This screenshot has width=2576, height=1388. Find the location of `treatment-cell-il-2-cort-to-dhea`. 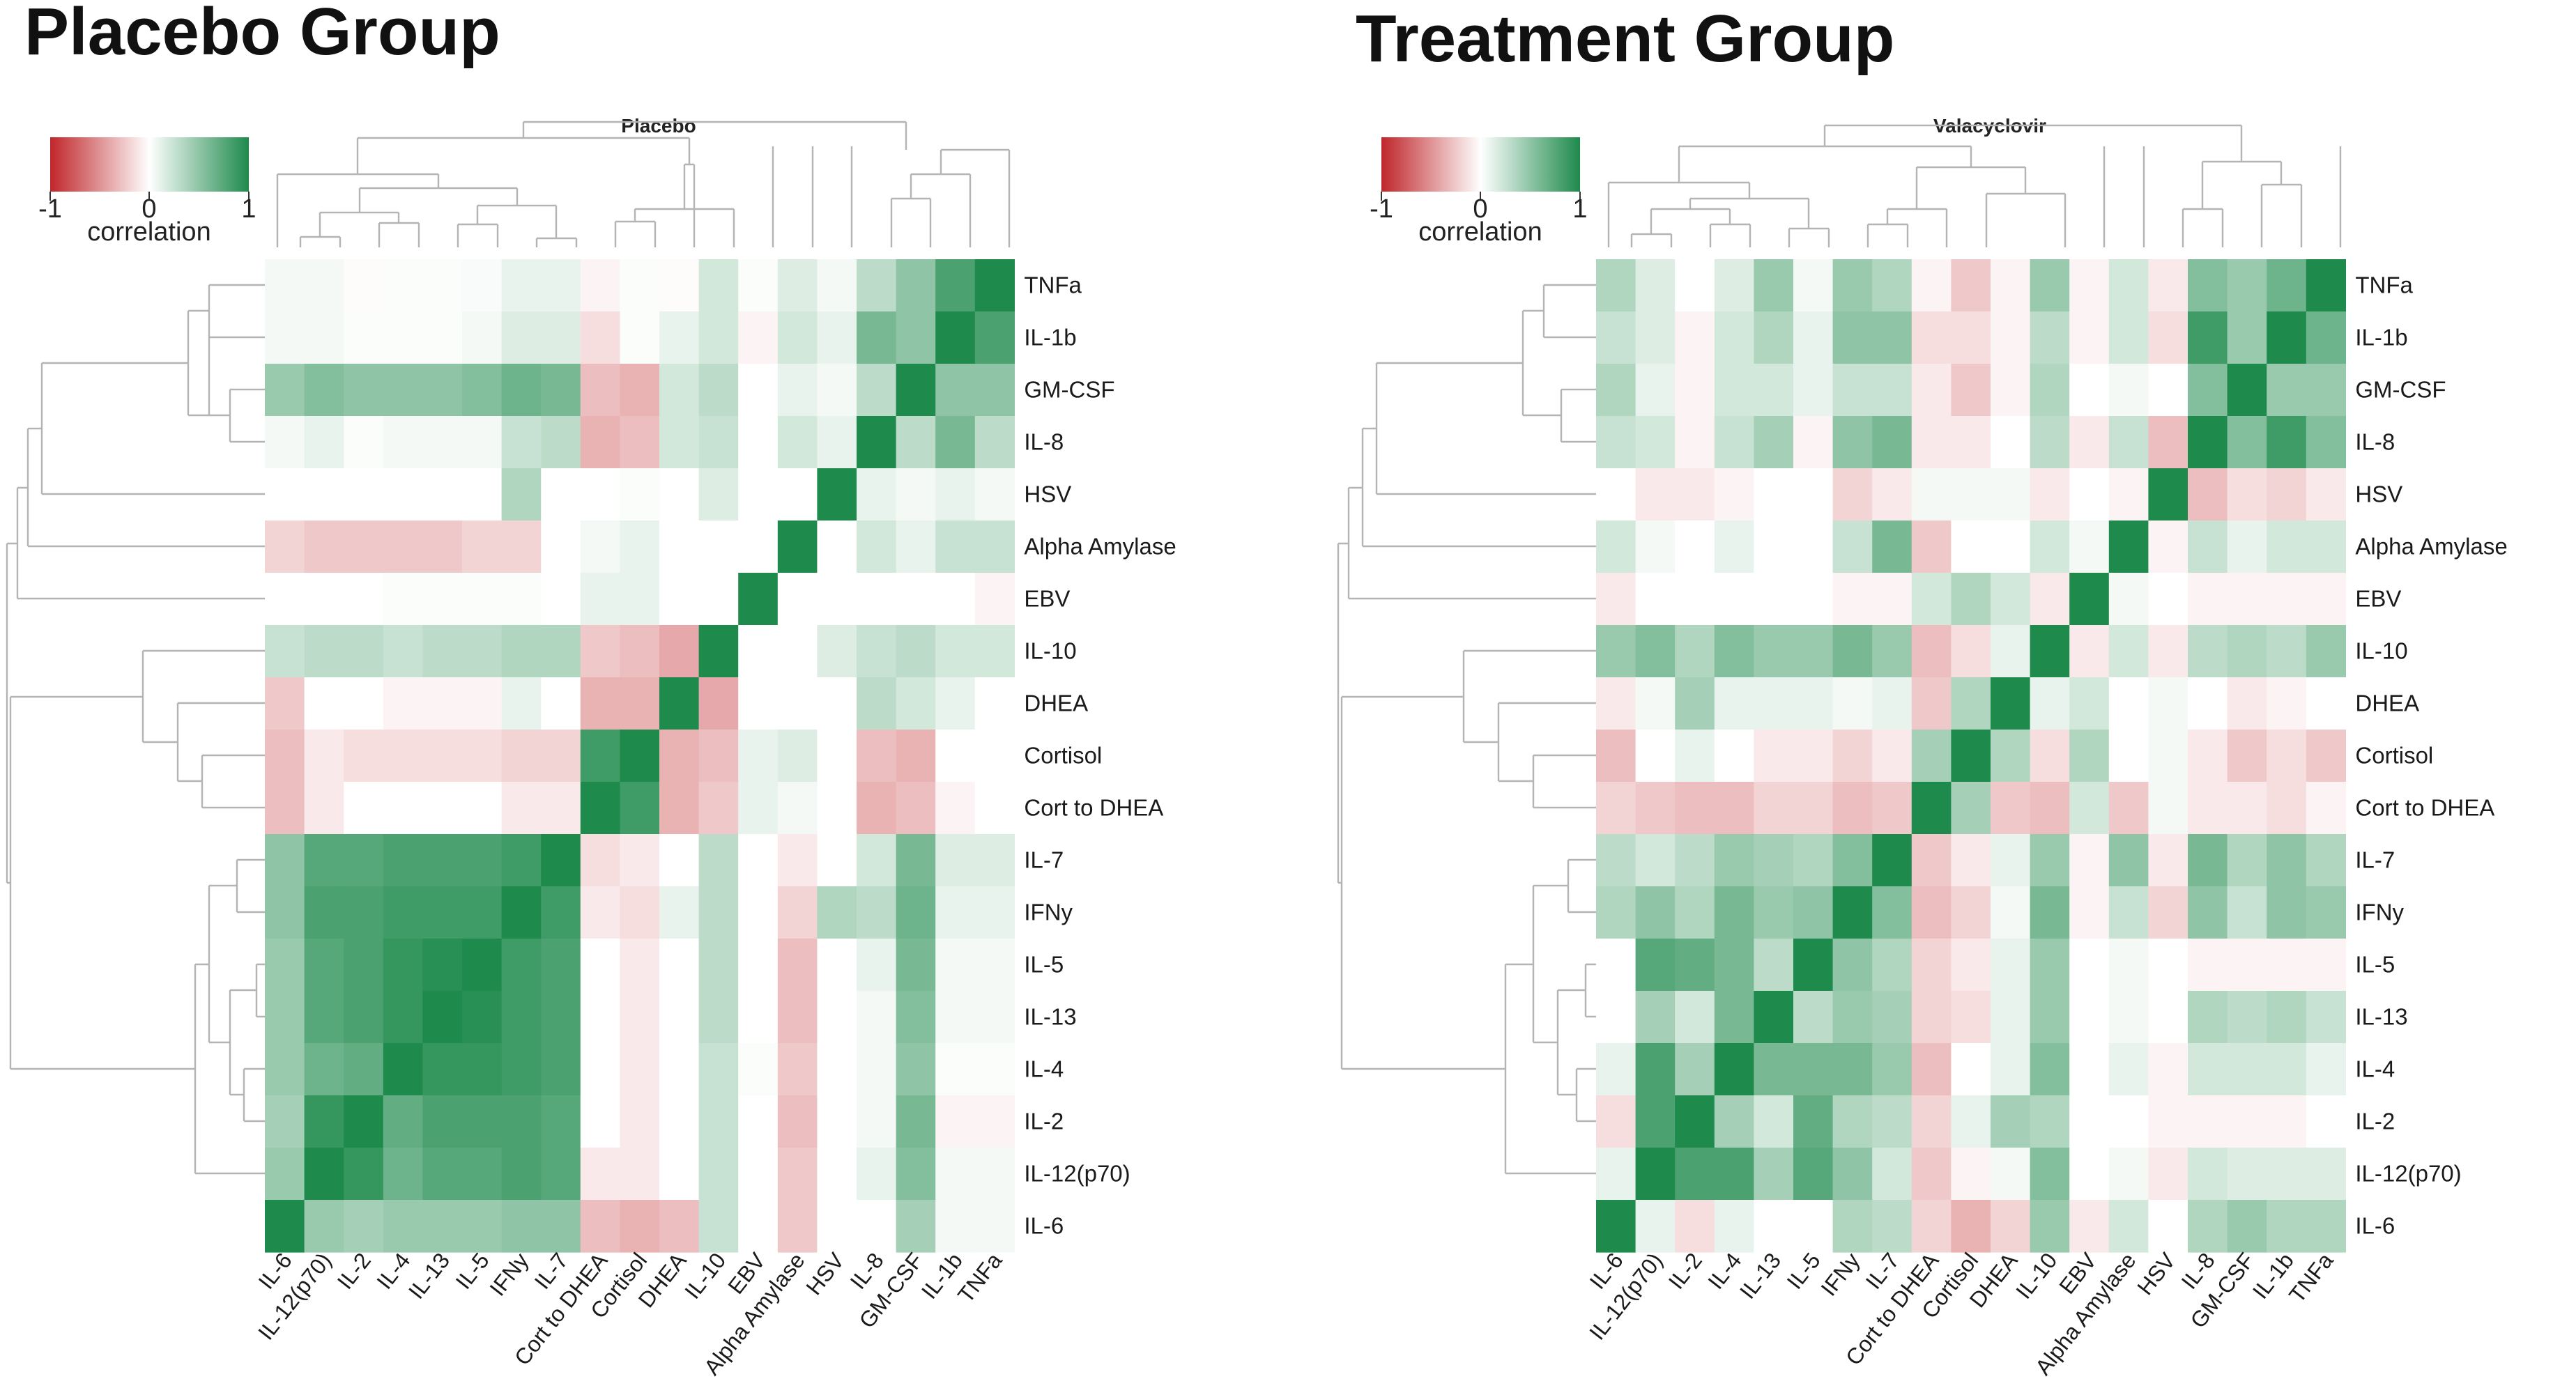

treatment-cell-il-2-cort-to-dhea is located at coordinates (1931, 1122).